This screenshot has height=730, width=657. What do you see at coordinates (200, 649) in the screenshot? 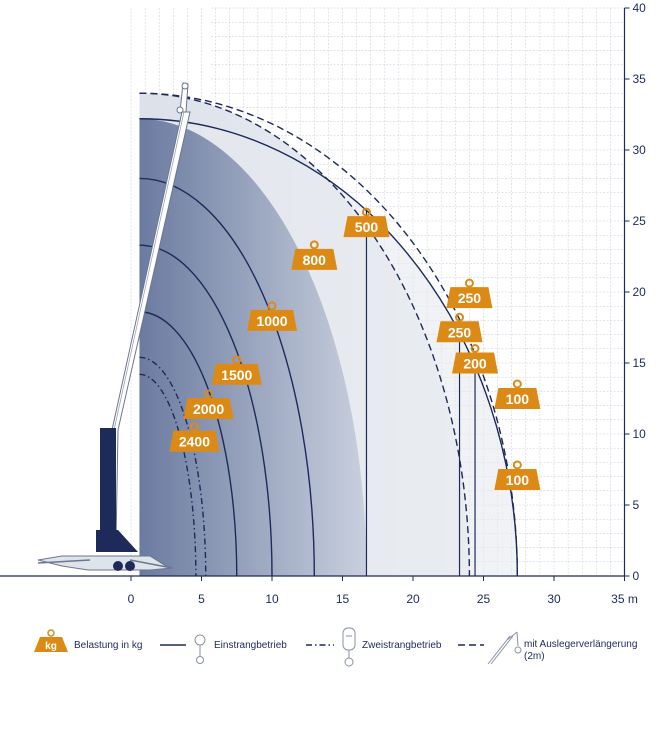
I see `single-hook-icon` at bounding box center [200, 649].